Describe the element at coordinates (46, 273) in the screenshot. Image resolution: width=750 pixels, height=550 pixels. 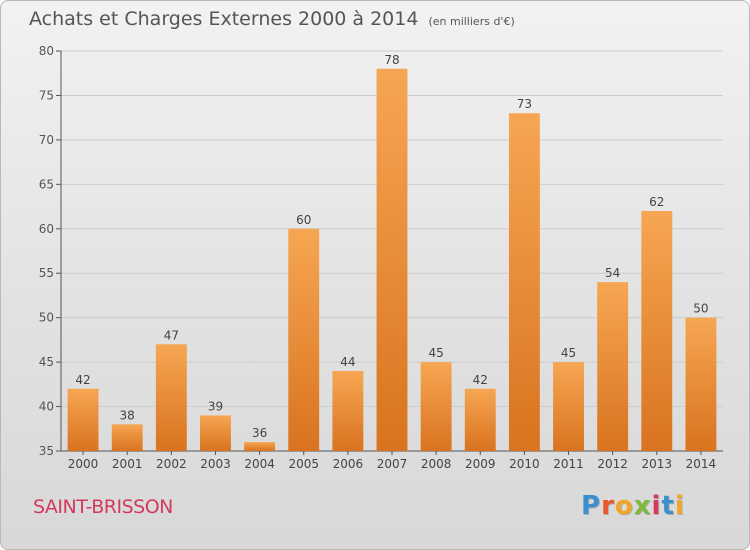
I see `y-tick-label: 55` at that location.